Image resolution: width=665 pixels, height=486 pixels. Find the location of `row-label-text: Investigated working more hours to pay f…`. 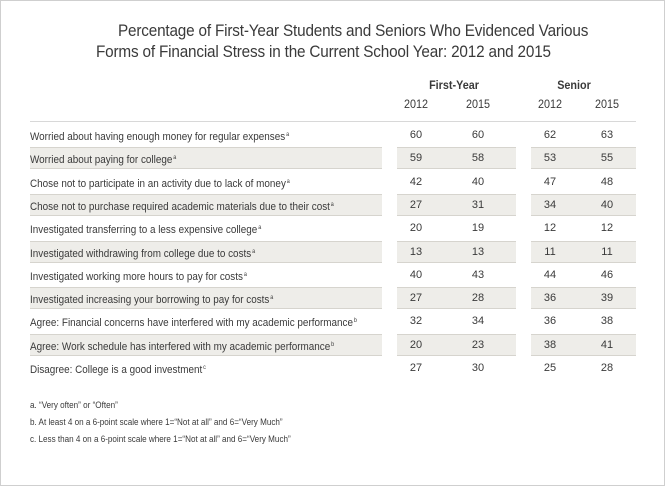

row-label-text: Investigated working more hours to pay f… is located at coordinates (136, 276).